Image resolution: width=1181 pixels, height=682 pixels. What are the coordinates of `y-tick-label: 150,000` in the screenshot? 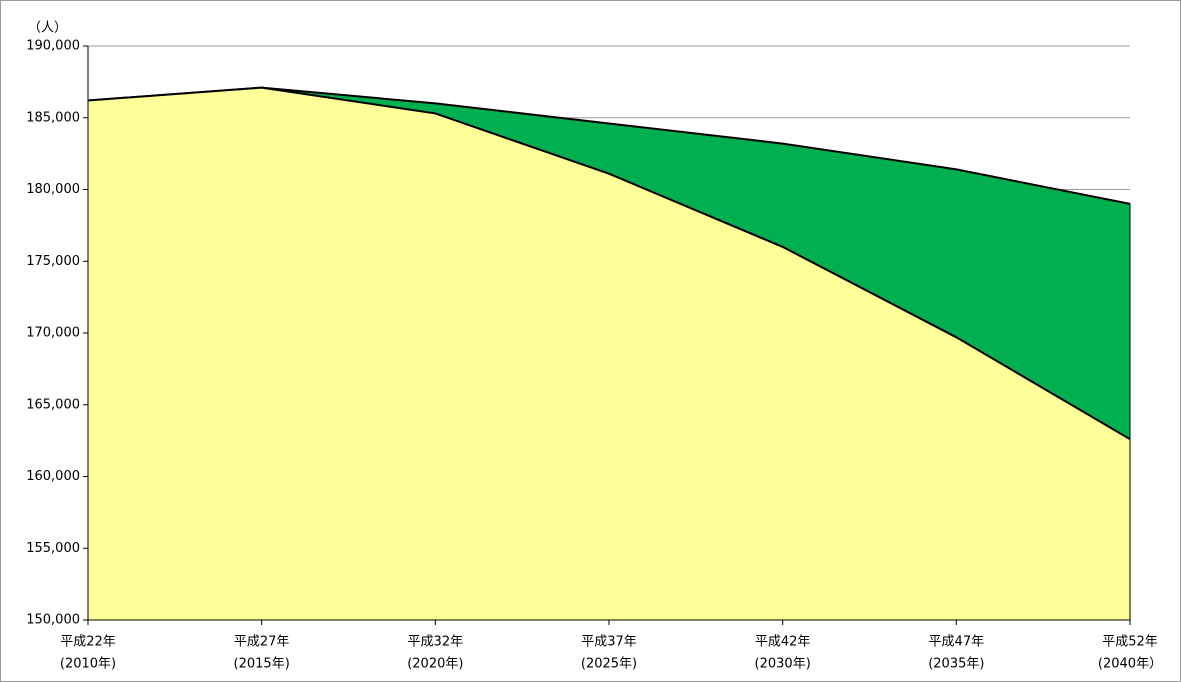 It's located at (53, 620).